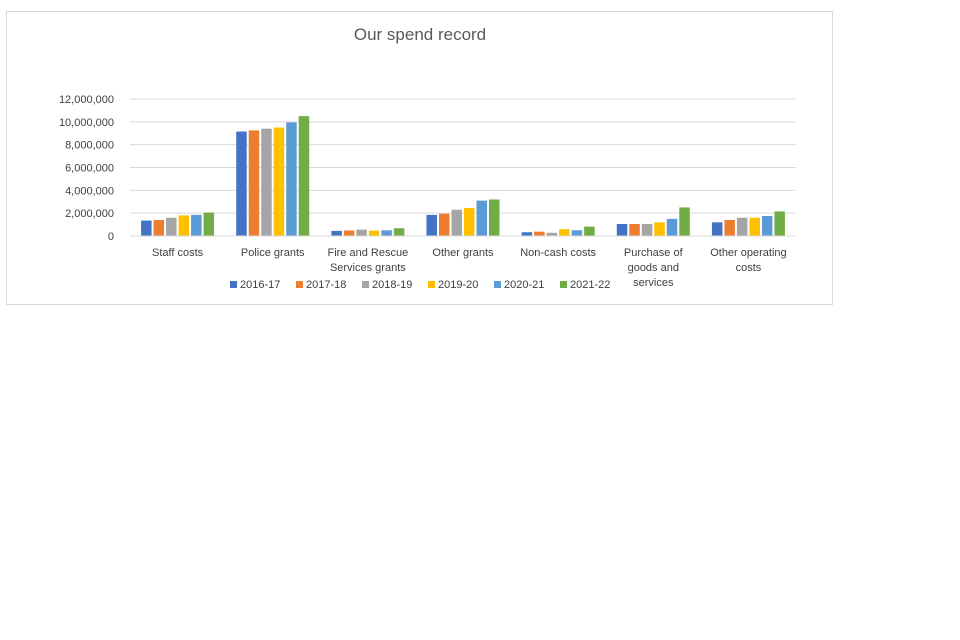  Describe the element at coordinates (458, 285) in the screenshot. I see `legend-label: 2019-20` at that location.